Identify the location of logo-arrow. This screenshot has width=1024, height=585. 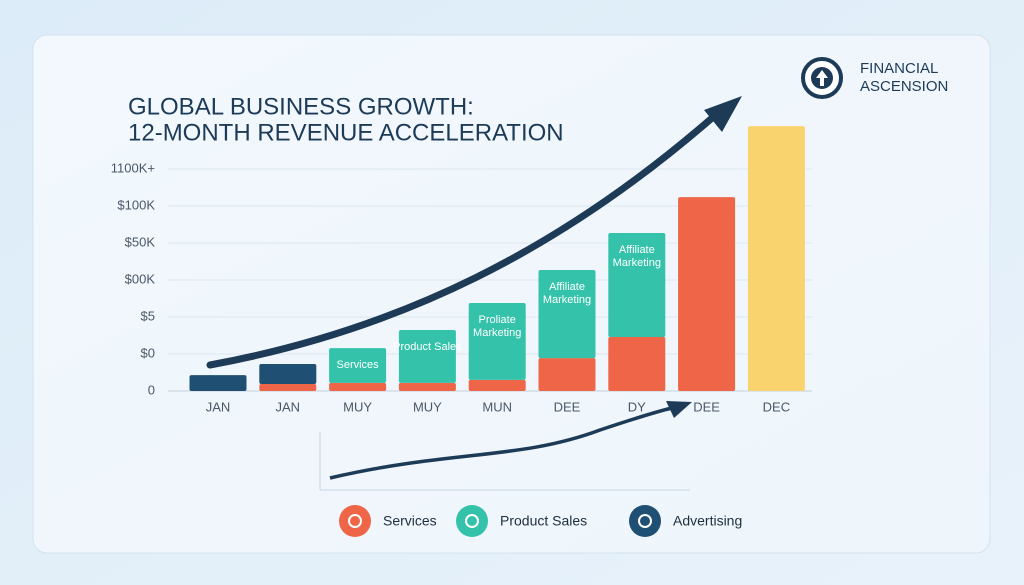
(822, 78).